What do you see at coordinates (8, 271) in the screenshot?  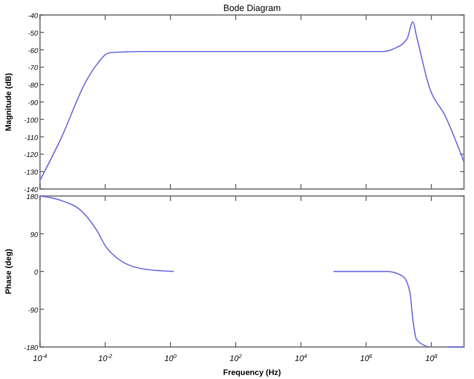 I see `y-axis-title: Phase (deg)` at bounding box center [8, 271].